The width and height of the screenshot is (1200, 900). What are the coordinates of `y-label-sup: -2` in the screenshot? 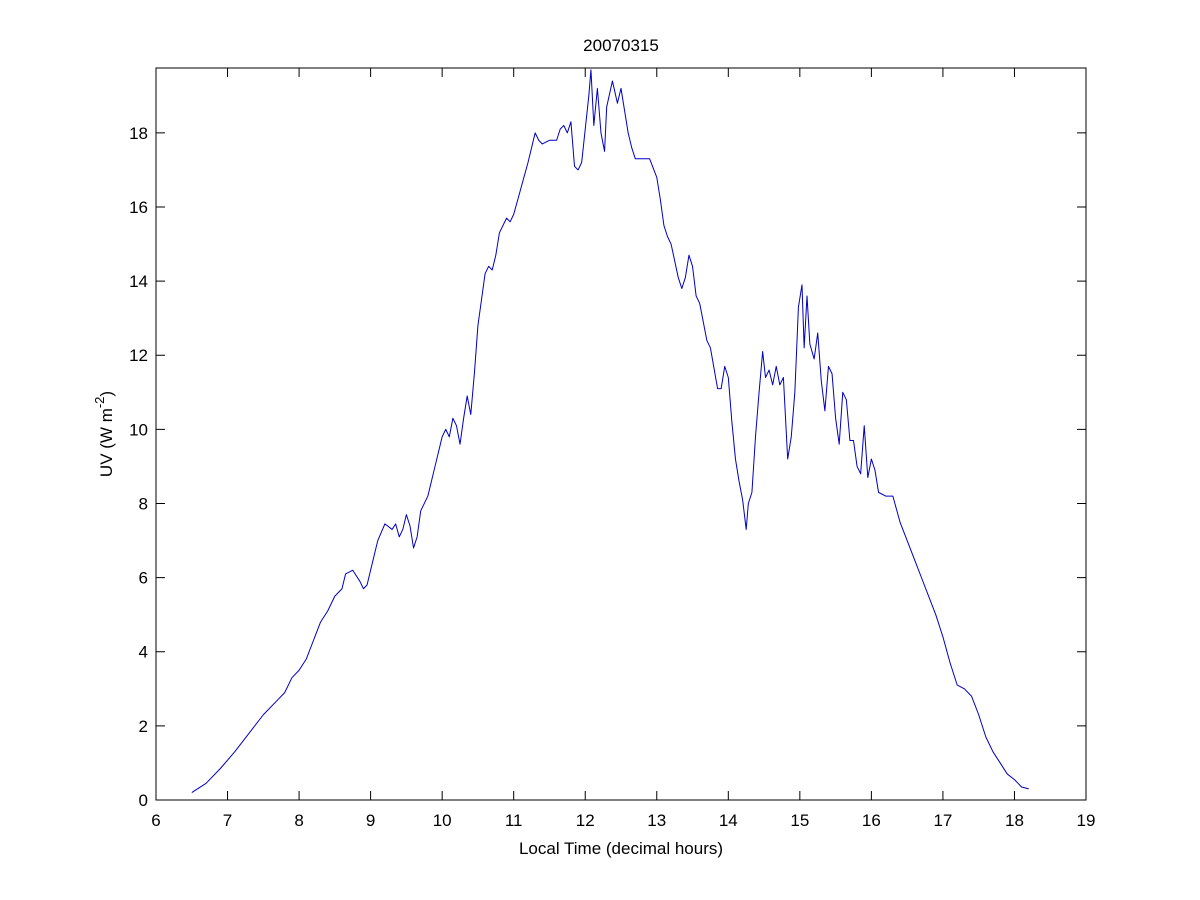 It's located at (99, 403).